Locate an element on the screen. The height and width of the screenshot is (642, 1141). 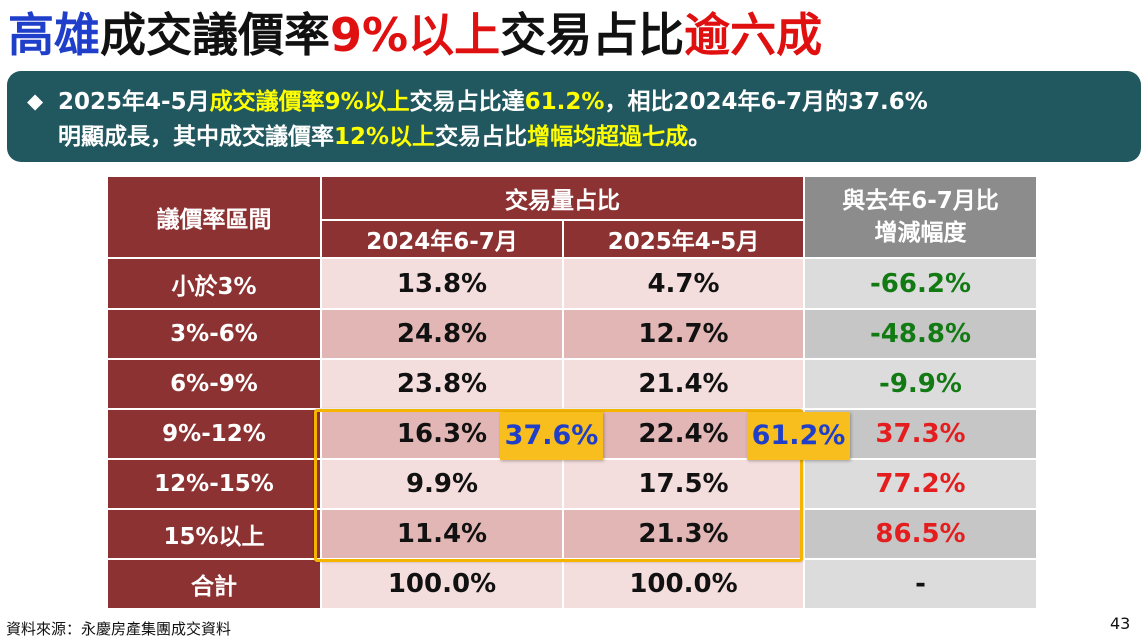
value-period-1: 9.9% is located at coordinates (442, 484).